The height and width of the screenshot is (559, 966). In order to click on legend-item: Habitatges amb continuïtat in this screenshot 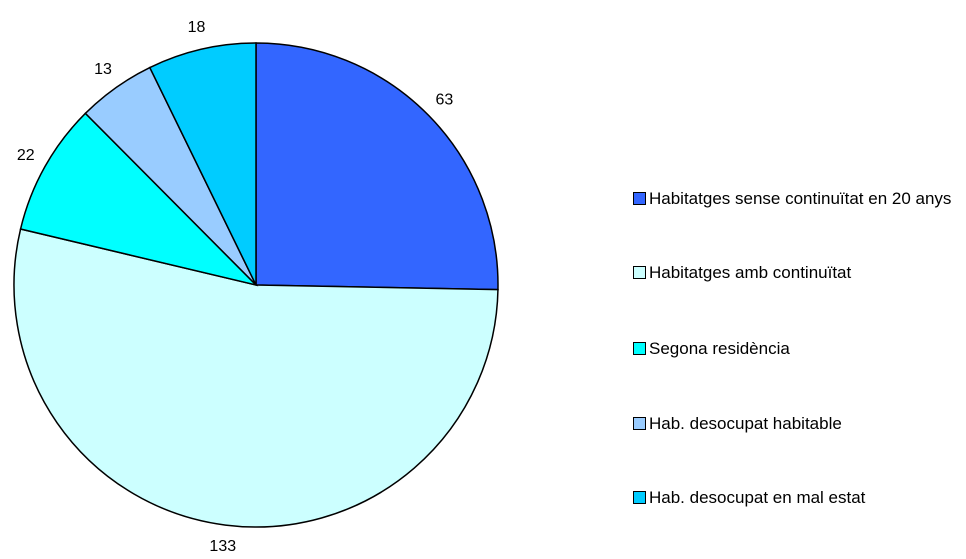, I will do `click(797, 272)`.